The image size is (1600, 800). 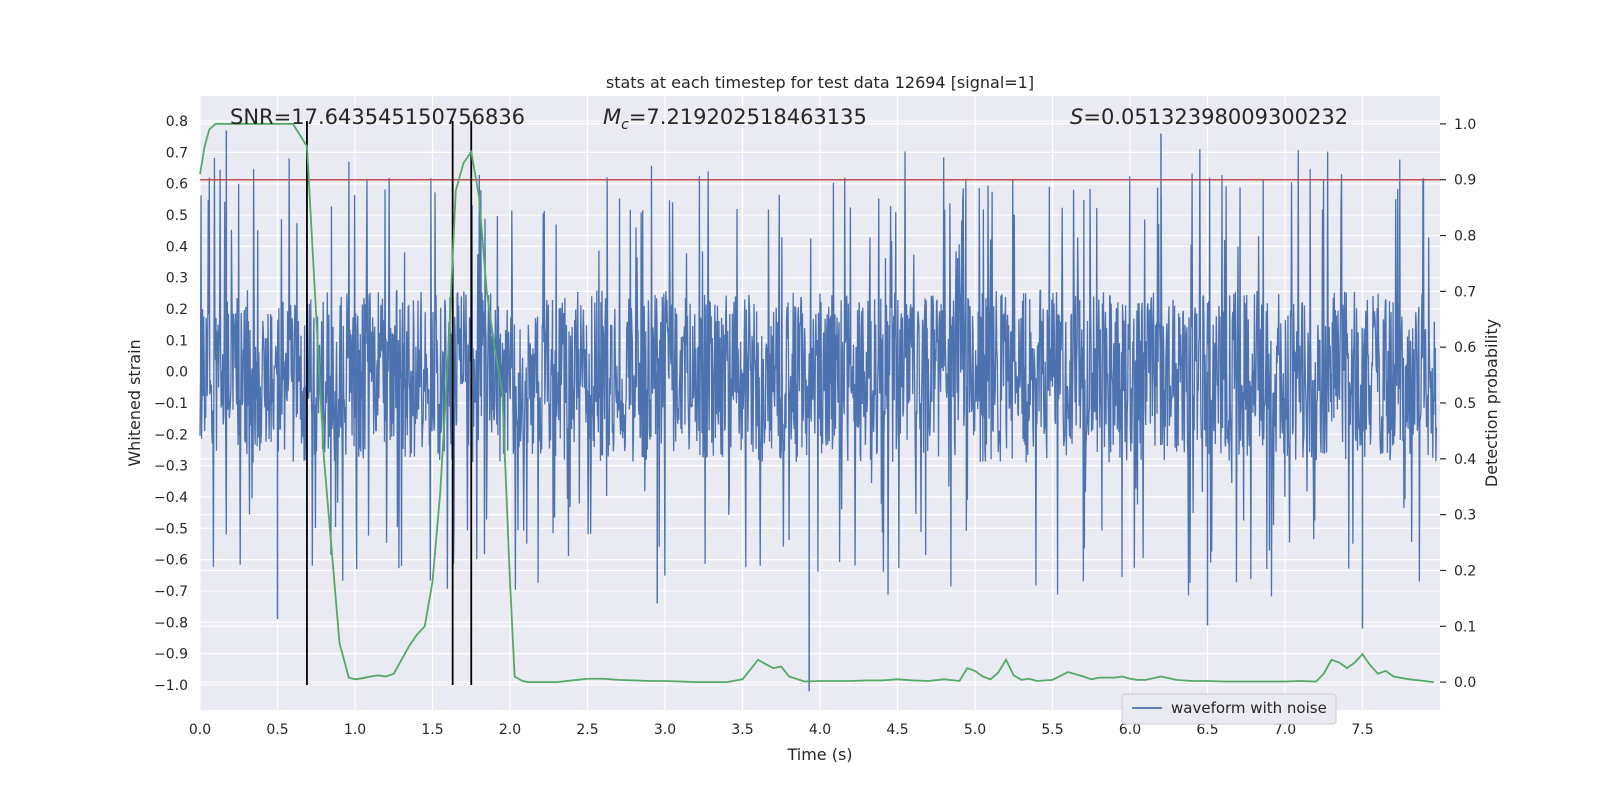 I want to click on y-tick-label-6: −0.4, so click(x=171, y=498).